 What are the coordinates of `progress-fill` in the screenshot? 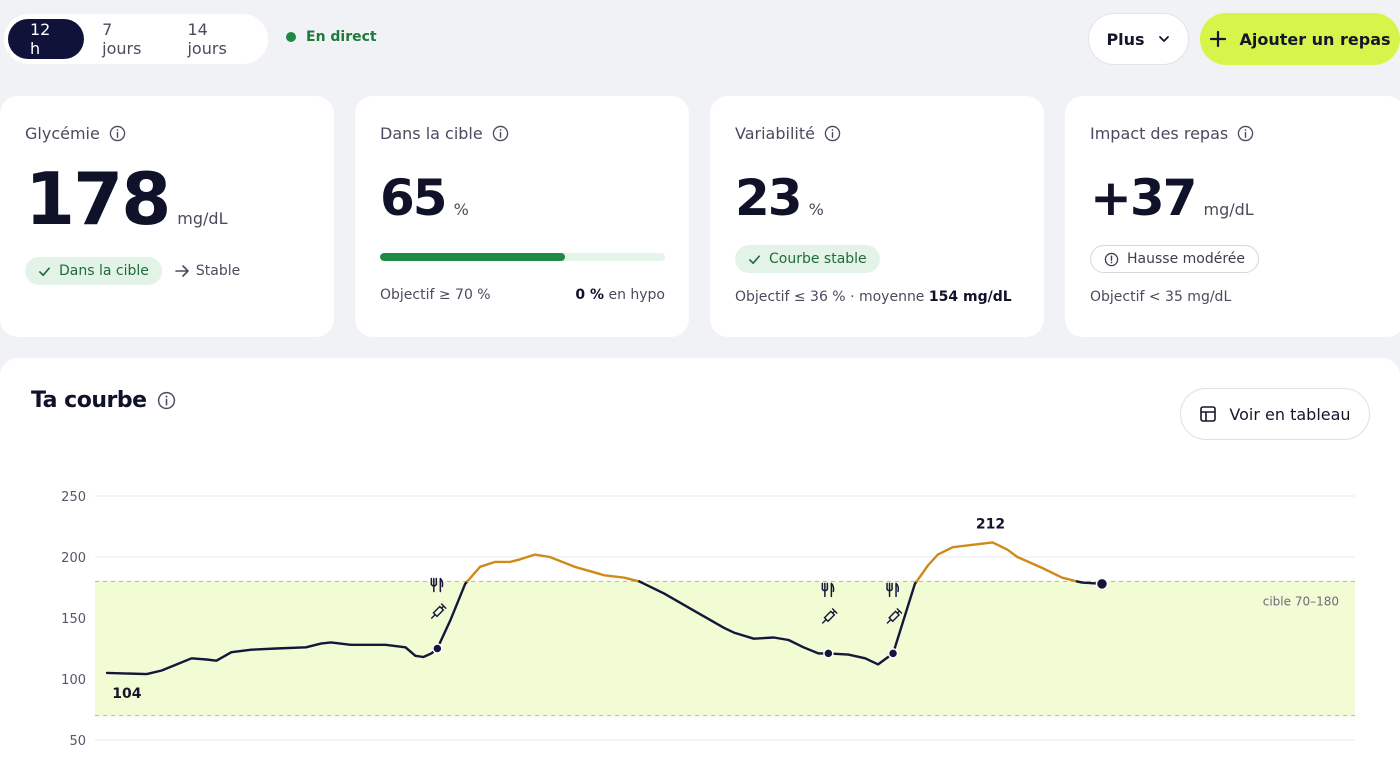 It's located at (473, 257).